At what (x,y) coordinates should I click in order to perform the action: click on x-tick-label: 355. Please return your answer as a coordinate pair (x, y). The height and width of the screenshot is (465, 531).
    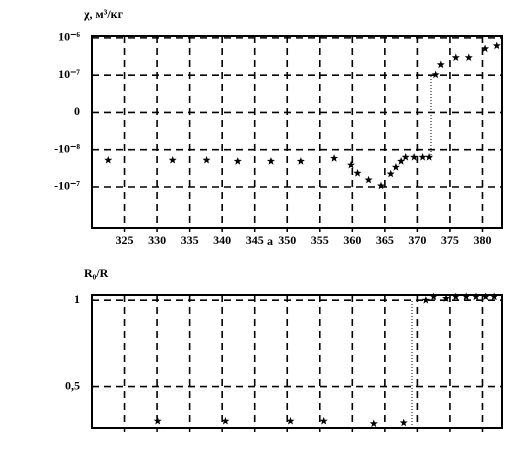
    Looking at the image, I should click on (320, 240).